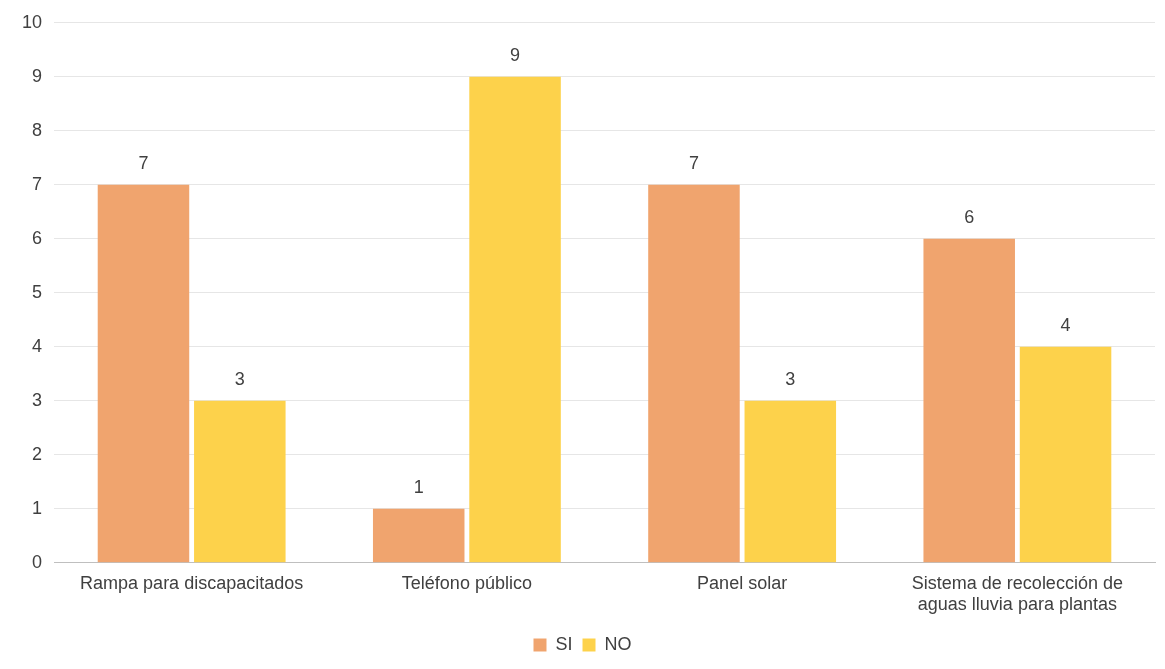  I want to click on y-tick-label: 5, so click(37, 291).